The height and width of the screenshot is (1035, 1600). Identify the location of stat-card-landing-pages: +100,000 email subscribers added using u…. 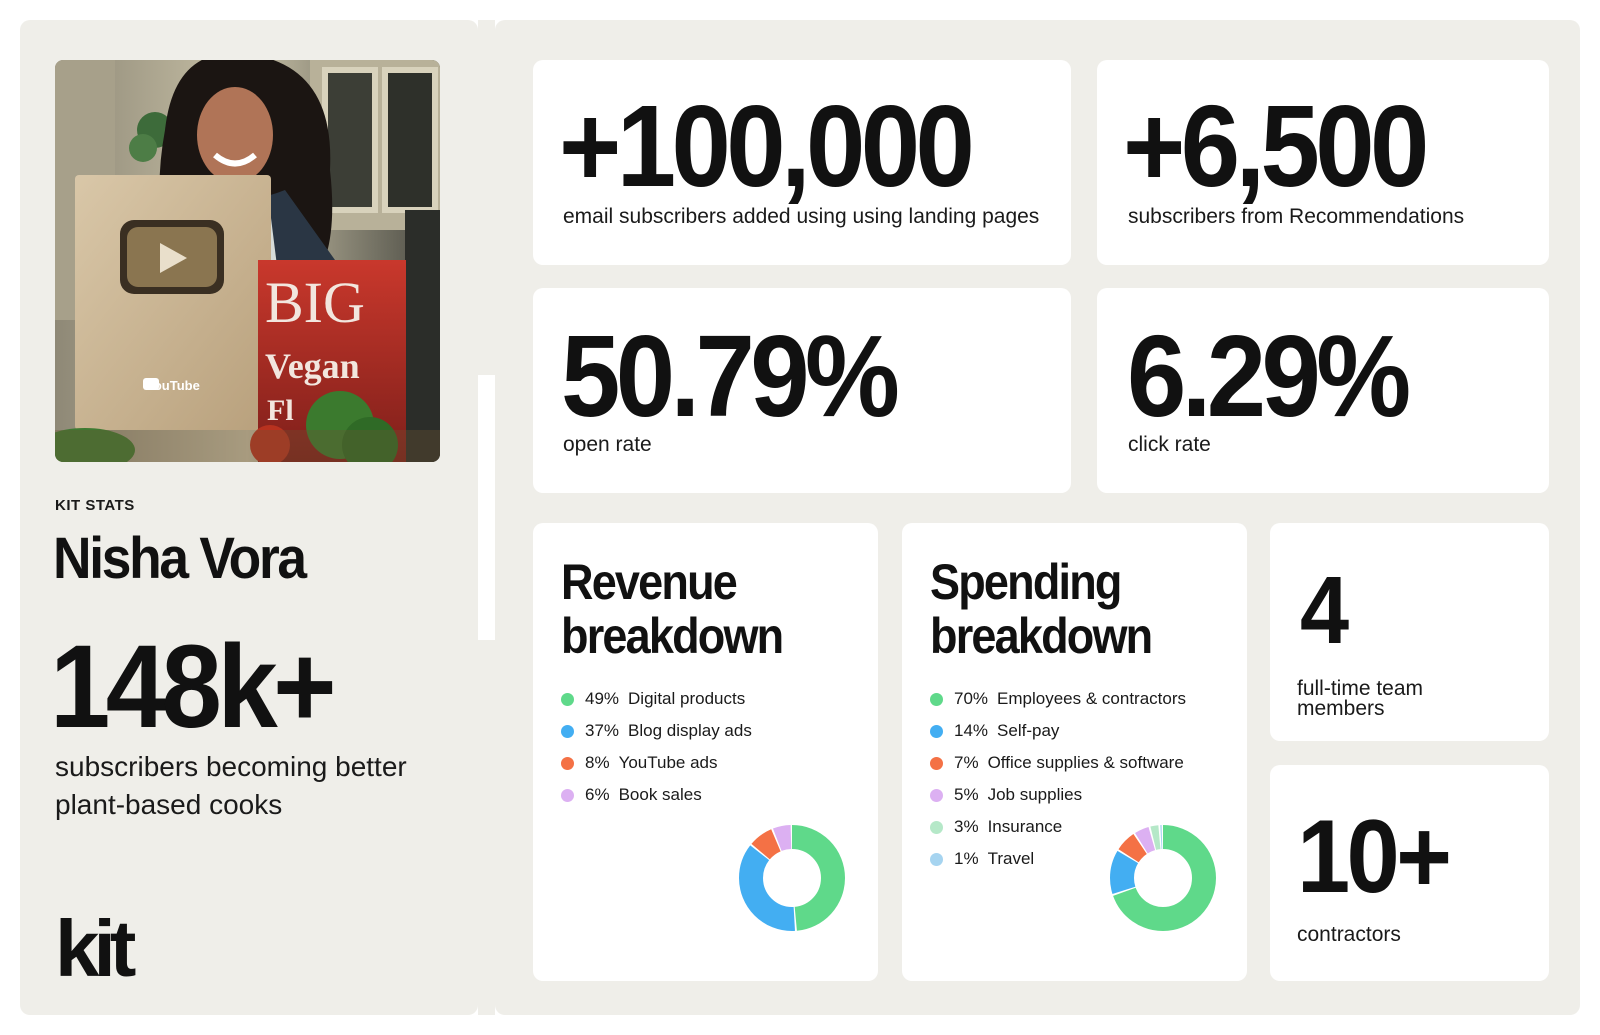
(802, 162).